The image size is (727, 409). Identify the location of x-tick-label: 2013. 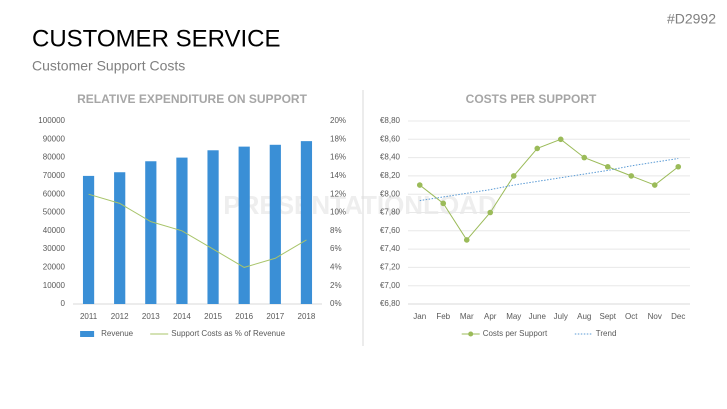
(151, 316).